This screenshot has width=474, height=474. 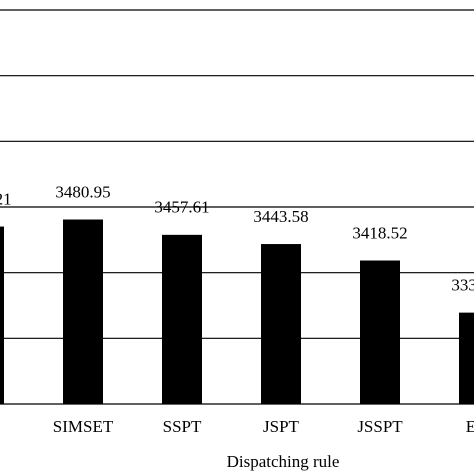 I want to click on x-tick-label: JSPT, so click(x=281, y=426).